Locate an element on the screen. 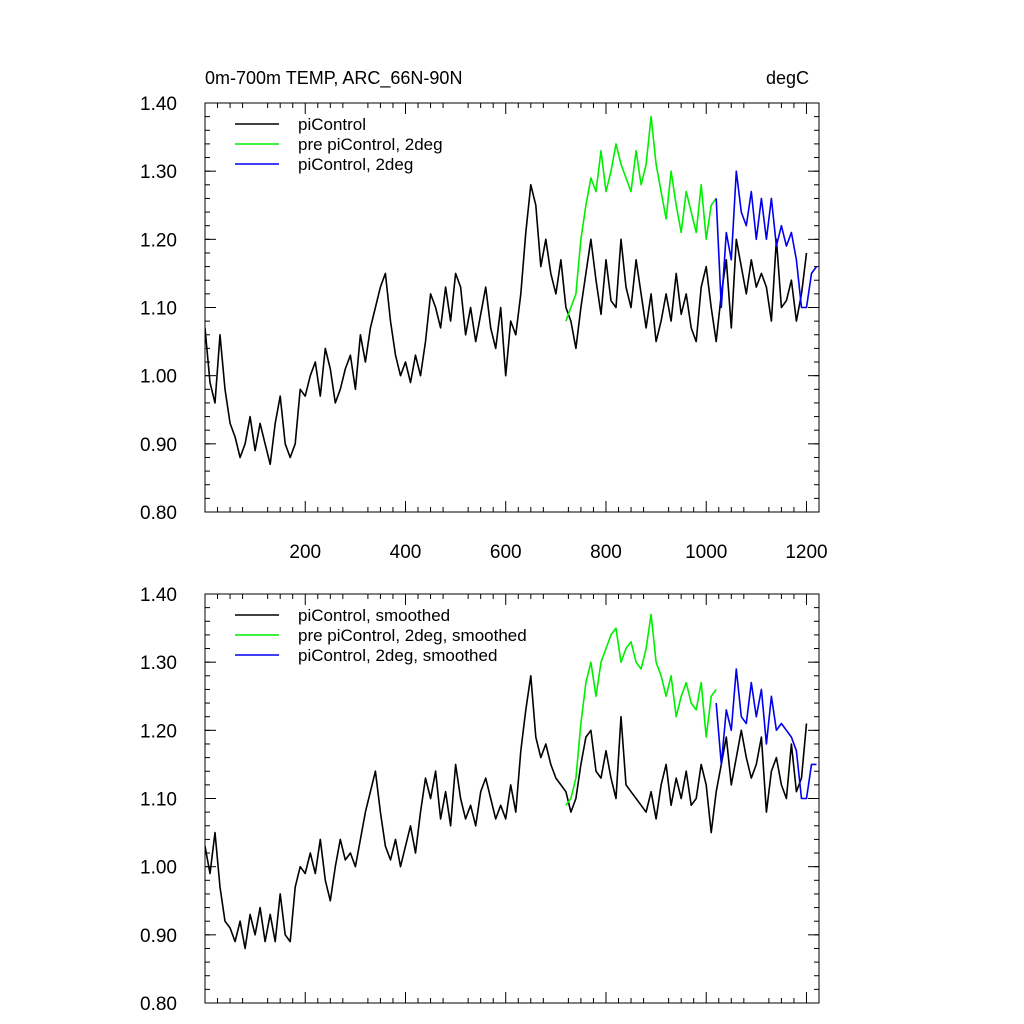  top-y-tick-label: 1.00 is located at coordinates (158, 377).